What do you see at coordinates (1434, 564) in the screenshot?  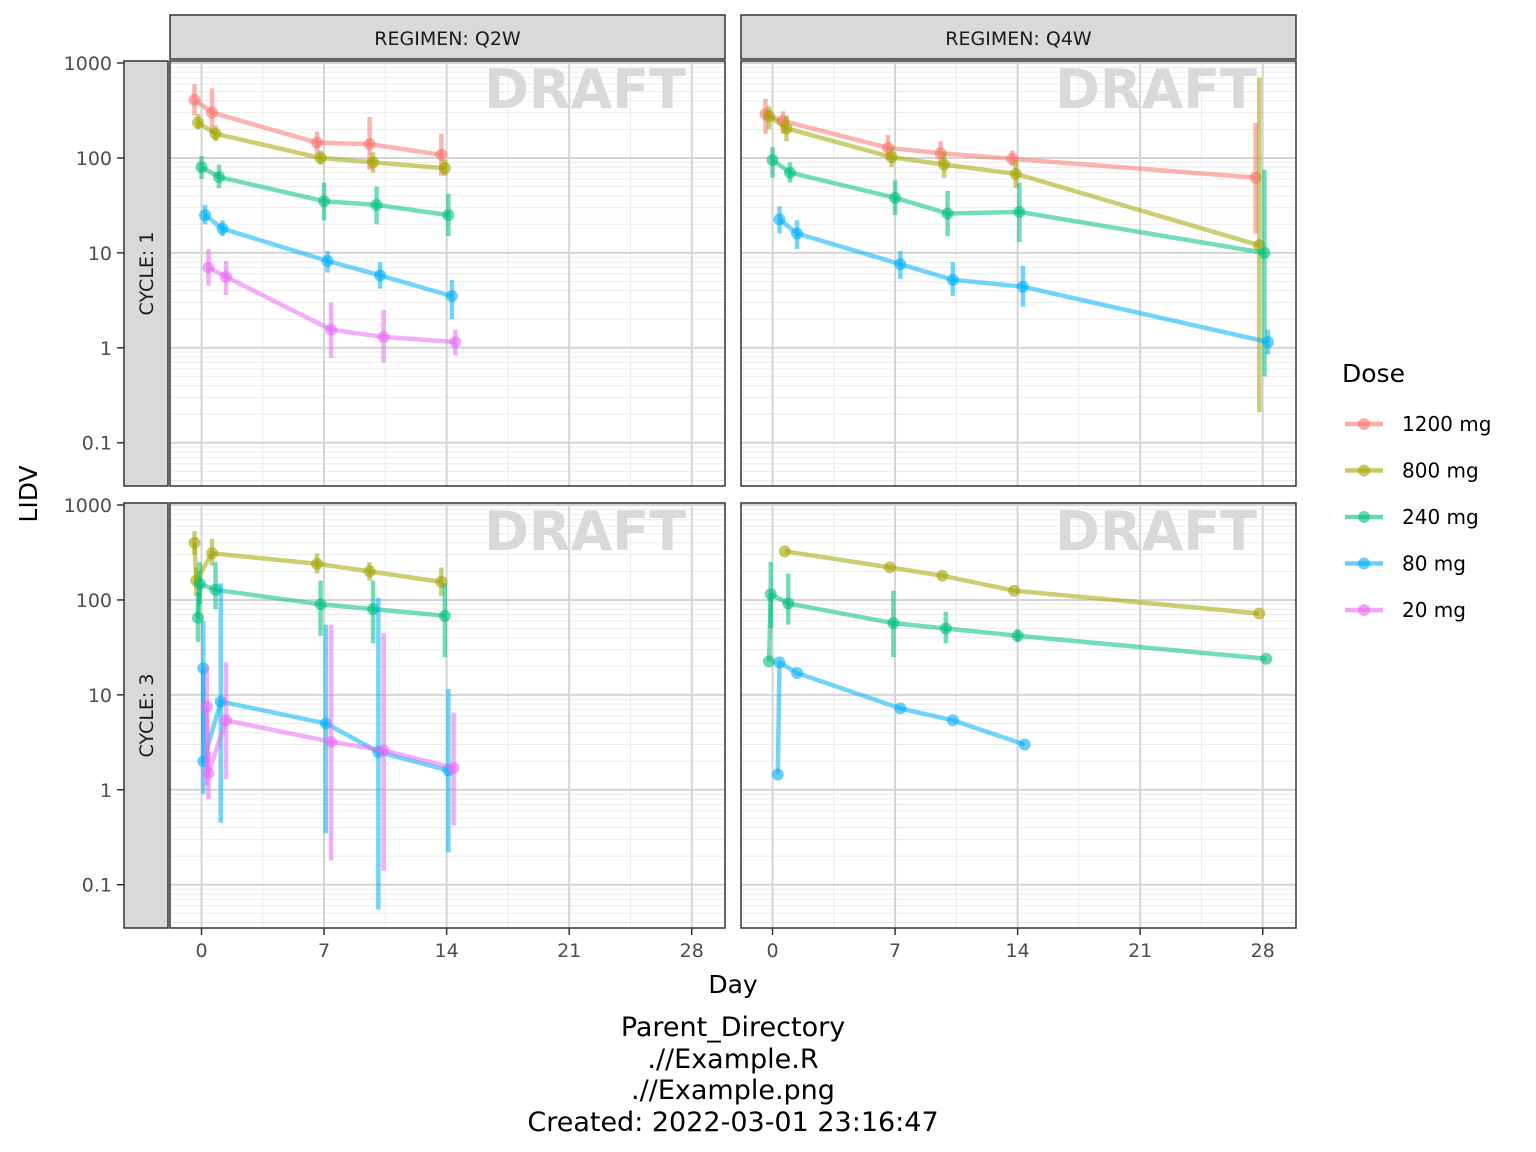 I see `legend-label: 80 mg` at bounding box center [1434, 564].